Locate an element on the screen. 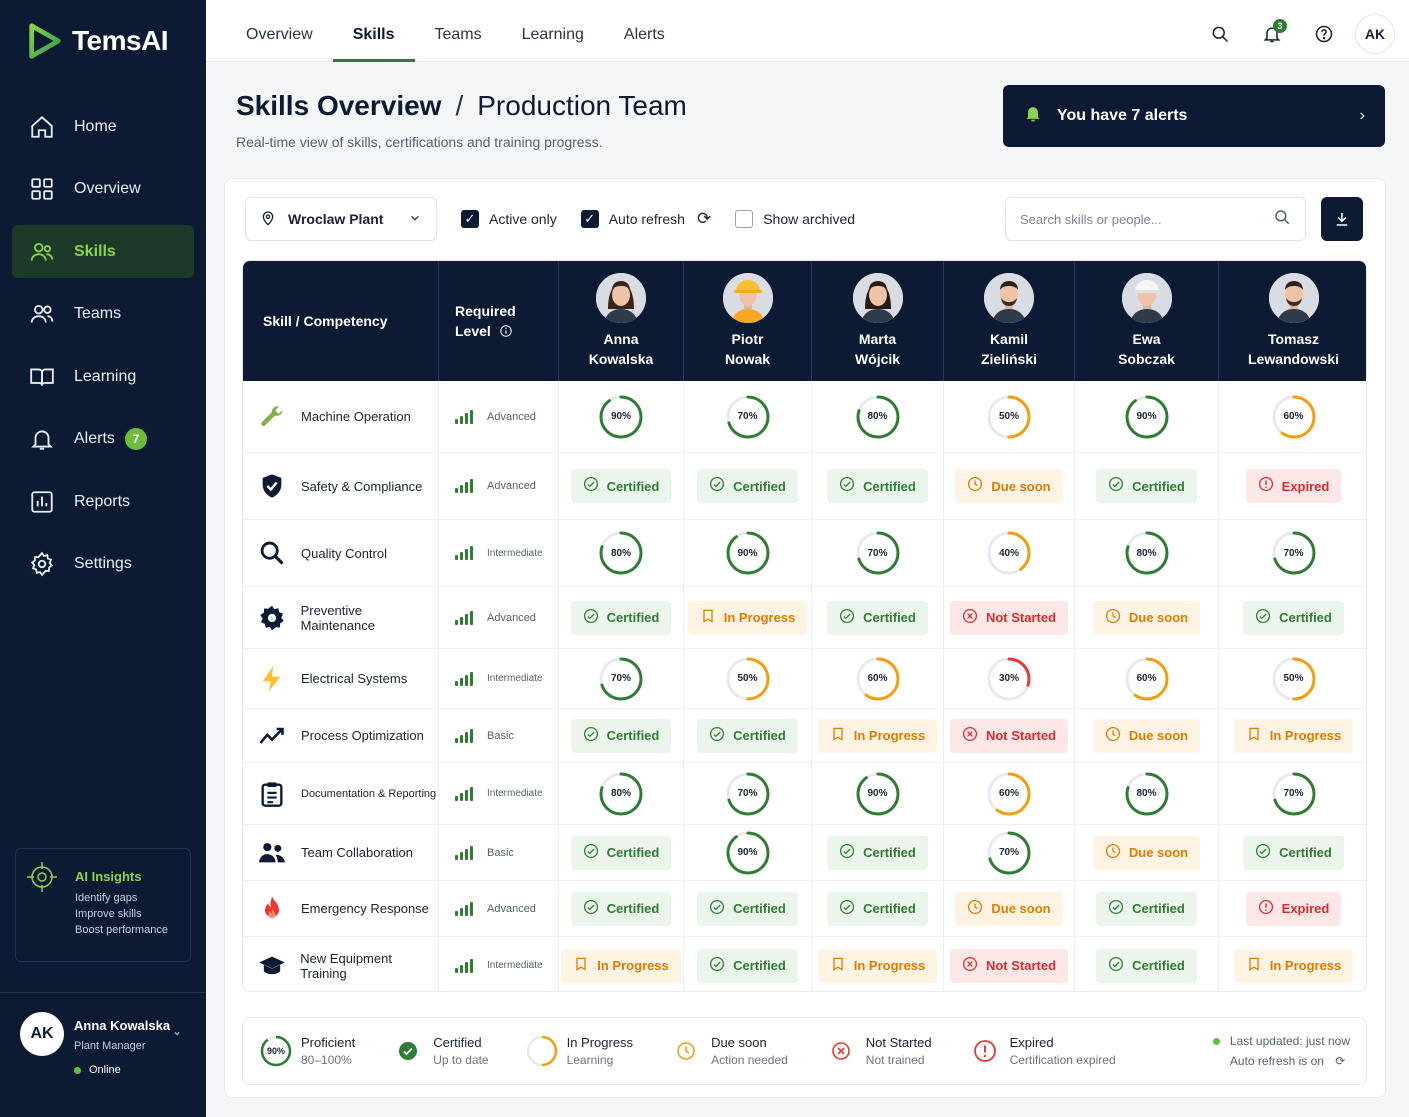  auto-refresh-checkbox: ✓ Auto refresh ⟳ is located at coordinates (646, 219).